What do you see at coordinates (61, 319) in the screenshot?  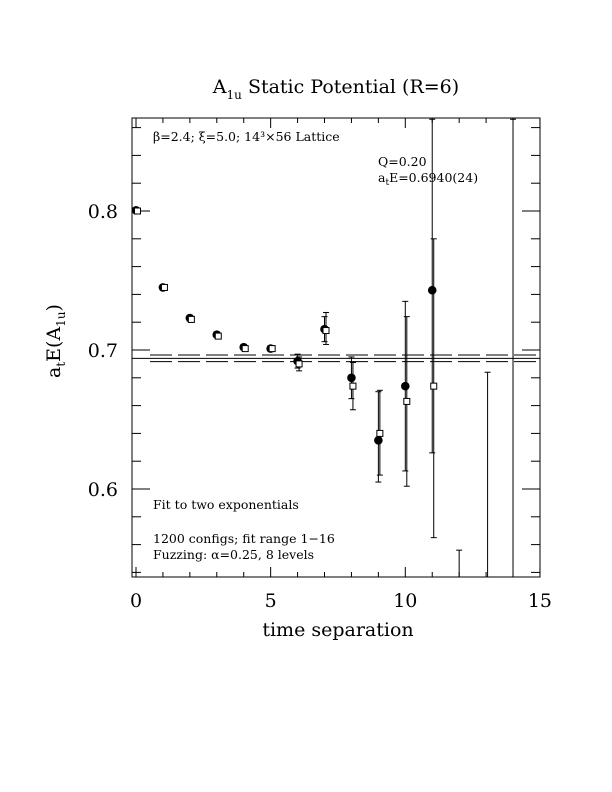 I see `ylabel-sub: 1u` at bounding box center [61, 319].